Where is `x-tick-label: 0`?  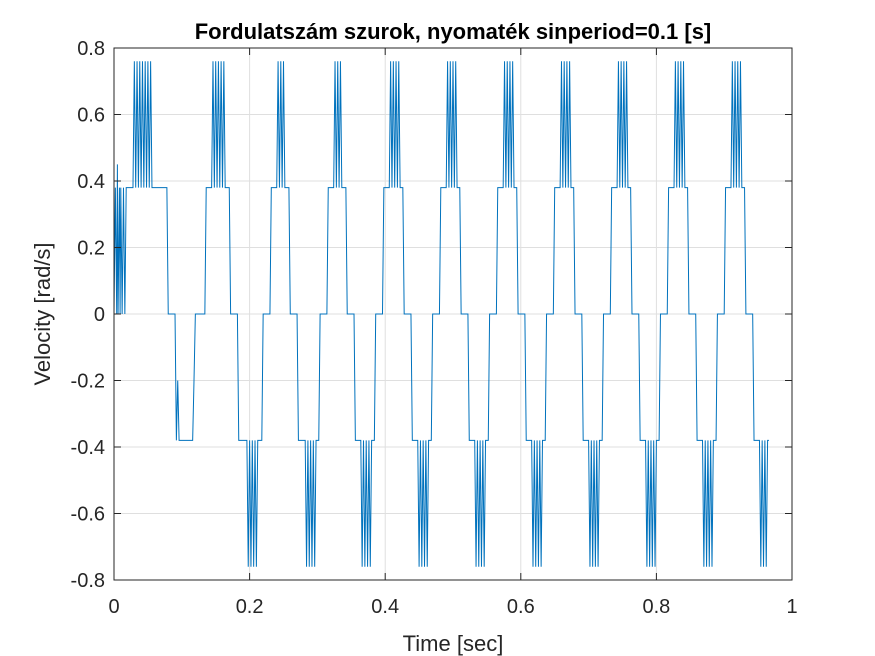 x-tick-label: 0 is located at coordinates (113, 607).